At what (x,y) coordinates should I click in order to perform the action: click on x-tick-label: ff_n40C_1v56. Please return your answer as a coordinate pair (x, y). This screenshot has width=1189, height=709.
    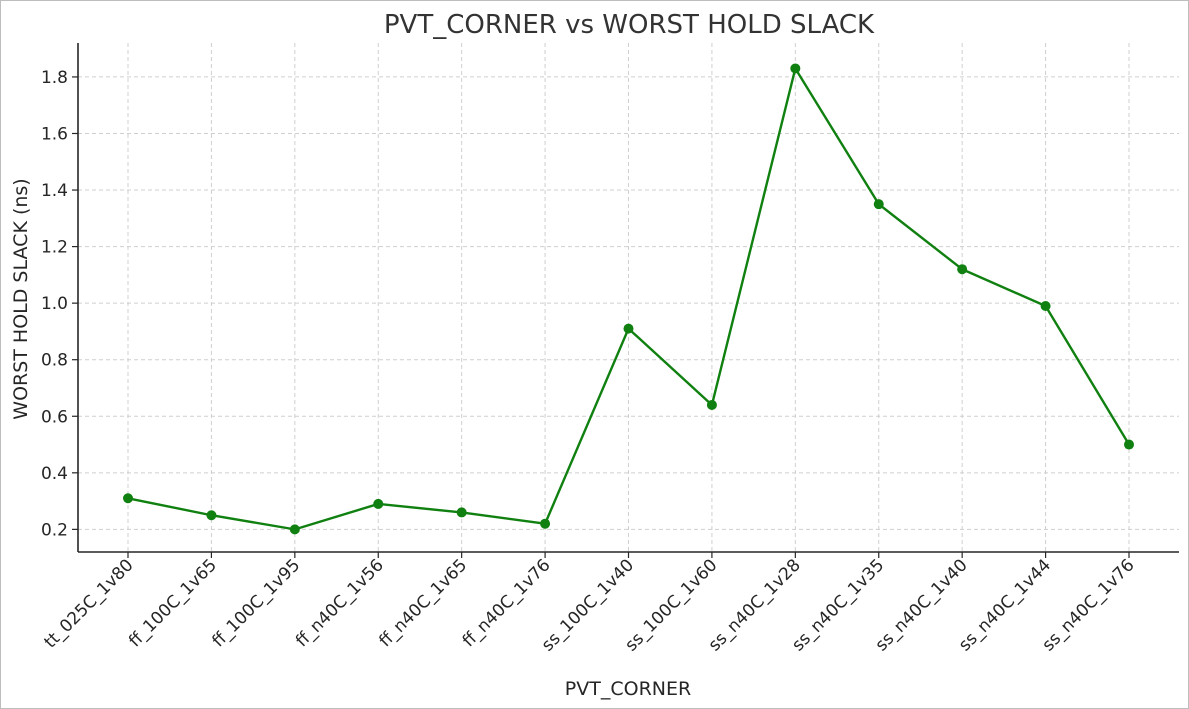
    Looking at the image, I should click on (340, 603).